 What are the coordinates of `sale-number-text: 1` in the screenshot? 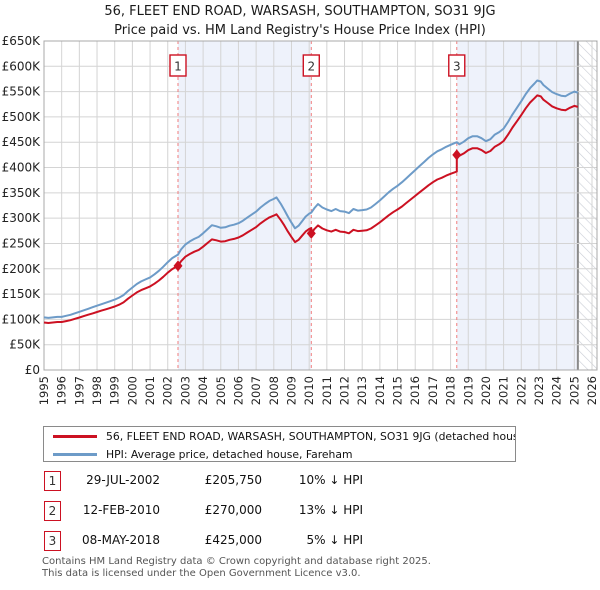 It's located at (178, 67).